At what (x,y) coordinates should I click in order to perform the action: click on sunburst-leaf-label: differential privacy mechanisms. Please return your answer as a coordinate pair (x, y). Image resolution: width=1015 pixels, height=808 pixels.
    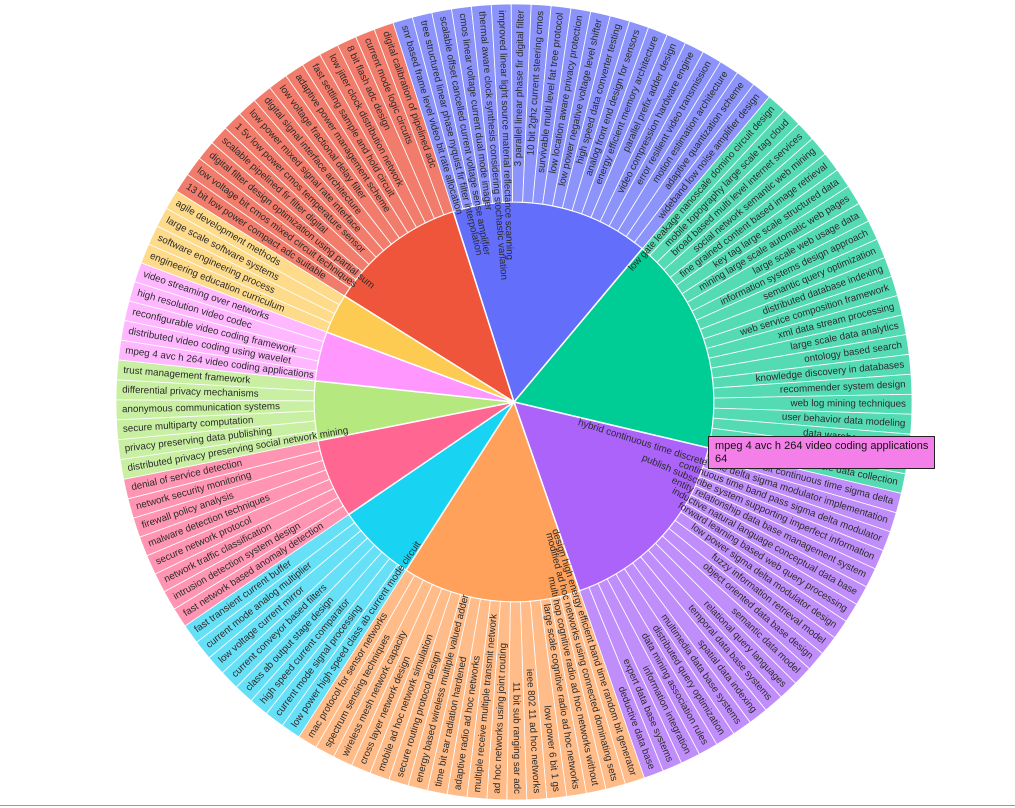
    Looking at the image, I should click on (190, 392).